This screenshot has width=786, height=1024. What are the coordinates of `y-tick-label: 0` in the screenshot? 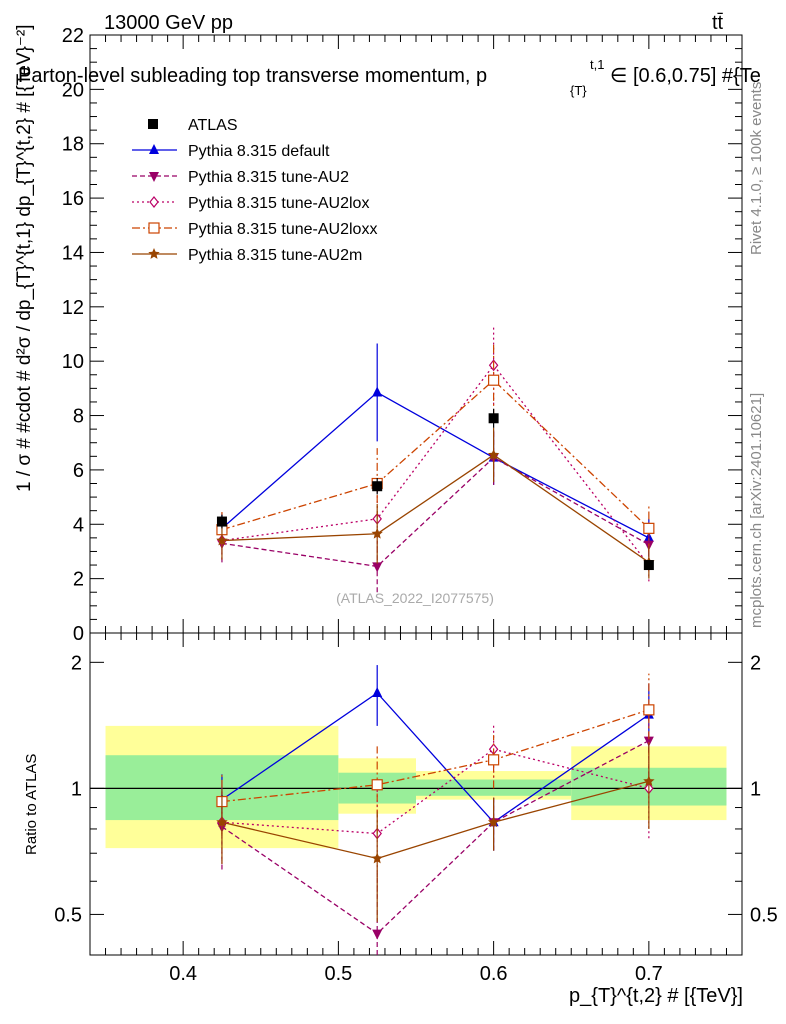 It's located at (78, 634).